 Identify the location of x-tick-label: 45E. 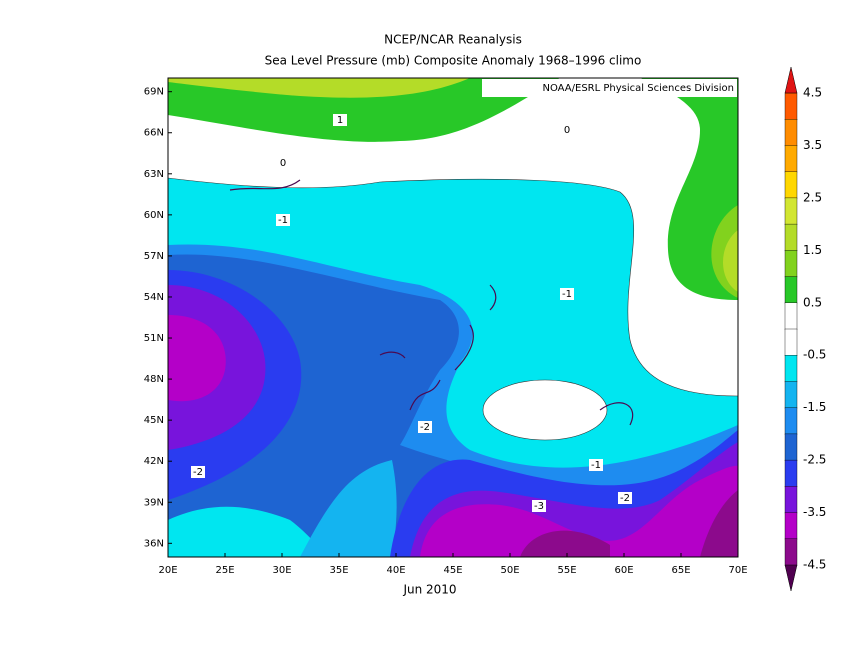
(452, 570).